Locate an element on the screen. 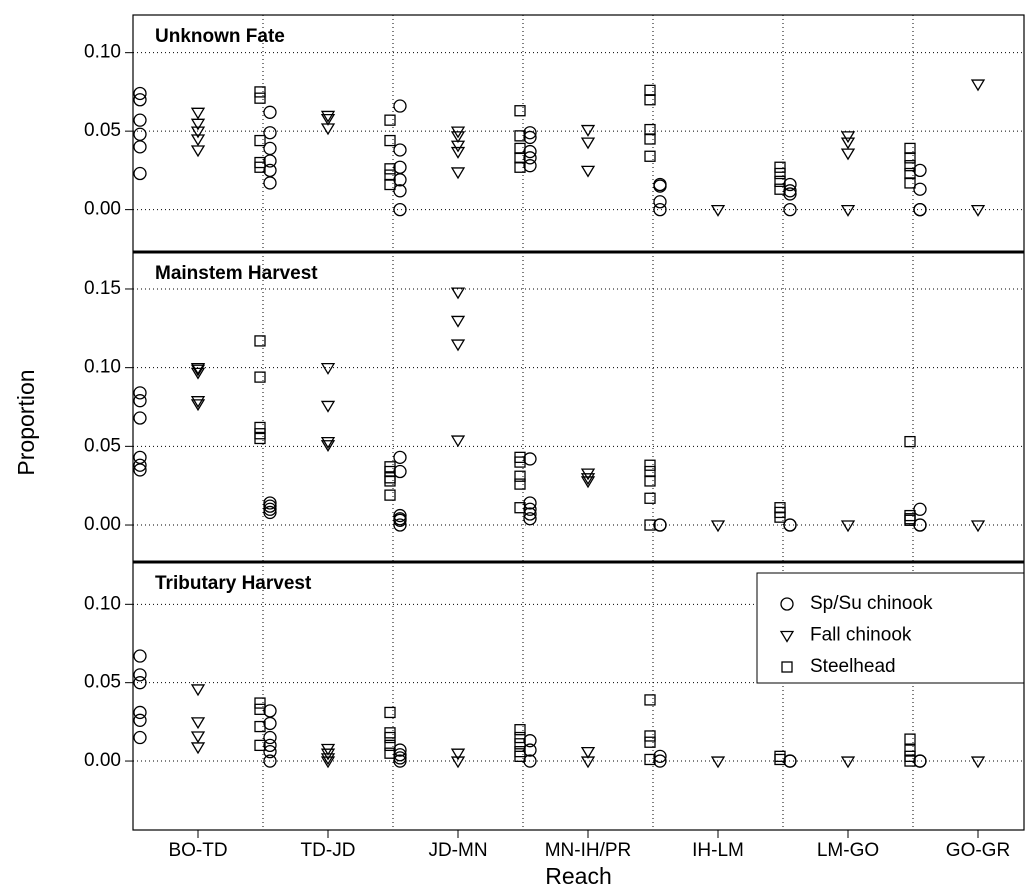 This screenshot has height=894, width=1029. y-tick-label: 0.05 is located at coordinates (102, 445).